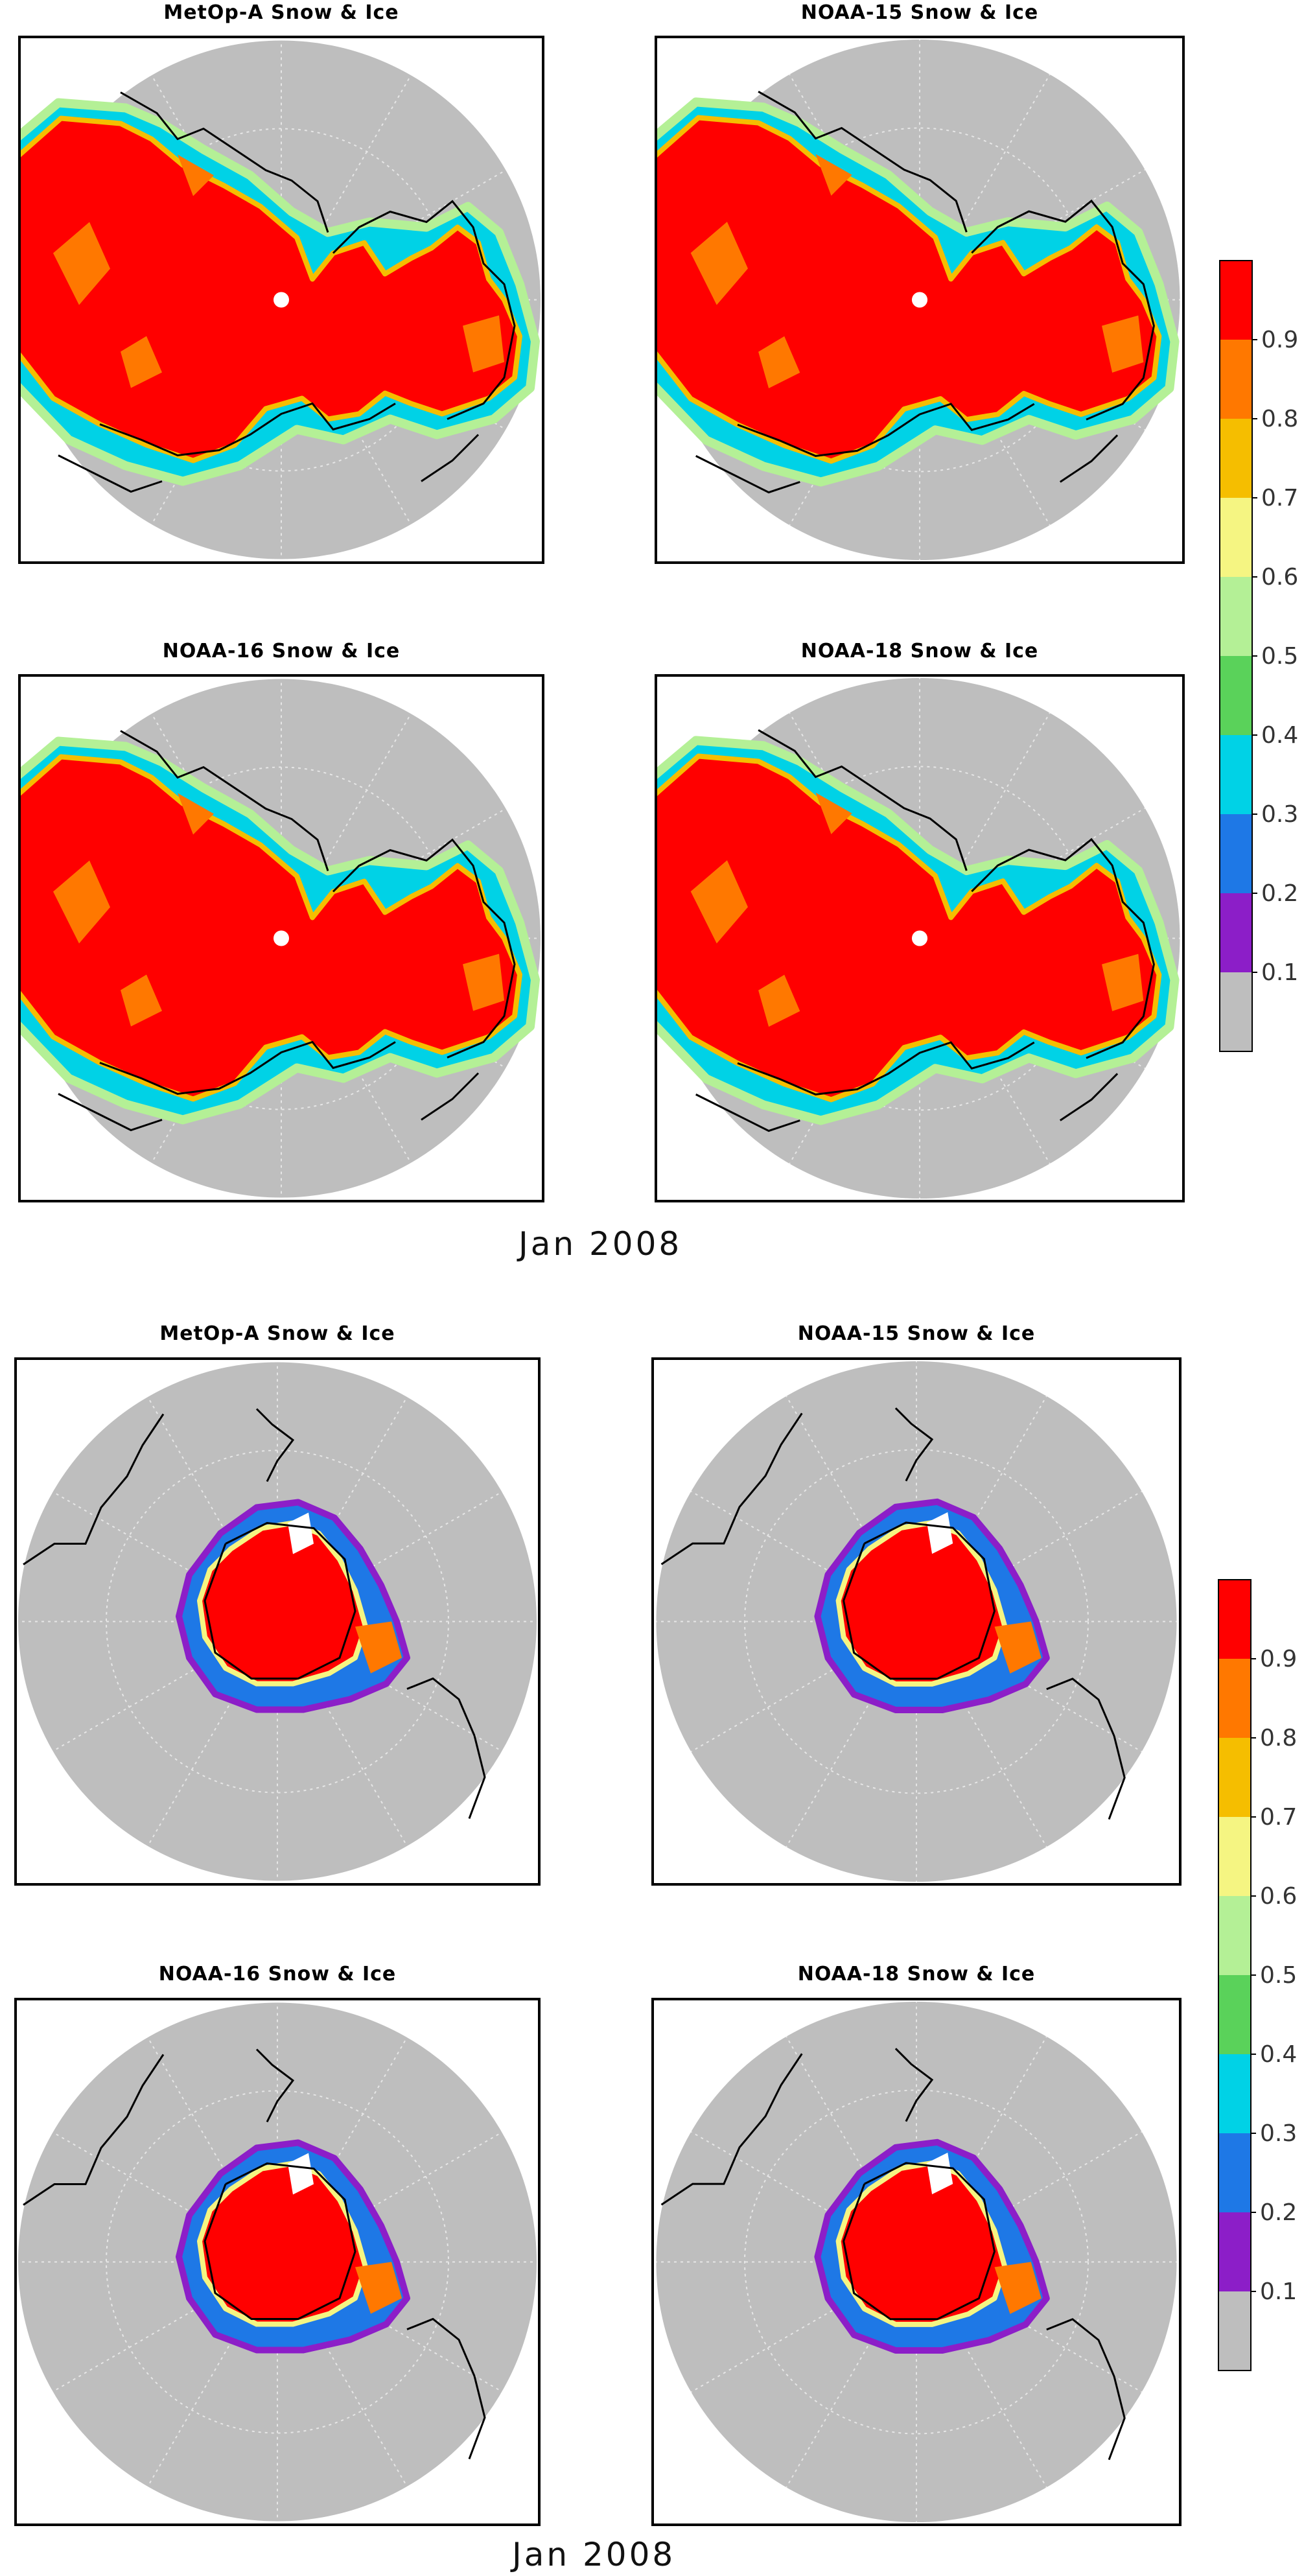 This screenshot has width=1304, height=2576. I want to click on map-panel-north-metop-a, so click(281, 300).